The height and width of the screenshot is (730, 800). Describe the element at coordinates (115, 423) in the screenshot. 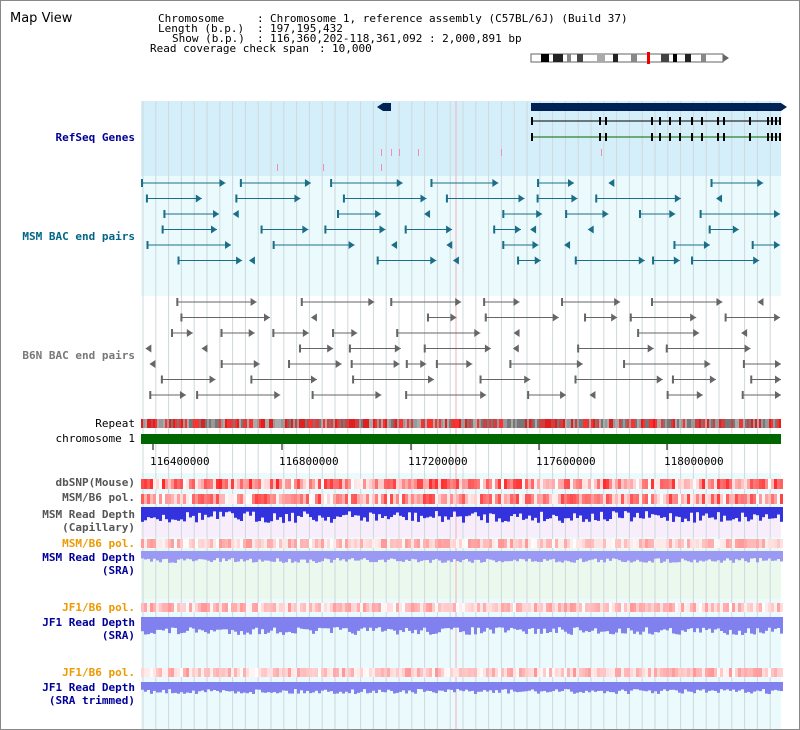

I see `repeat-track-label: Repeat` at that location.